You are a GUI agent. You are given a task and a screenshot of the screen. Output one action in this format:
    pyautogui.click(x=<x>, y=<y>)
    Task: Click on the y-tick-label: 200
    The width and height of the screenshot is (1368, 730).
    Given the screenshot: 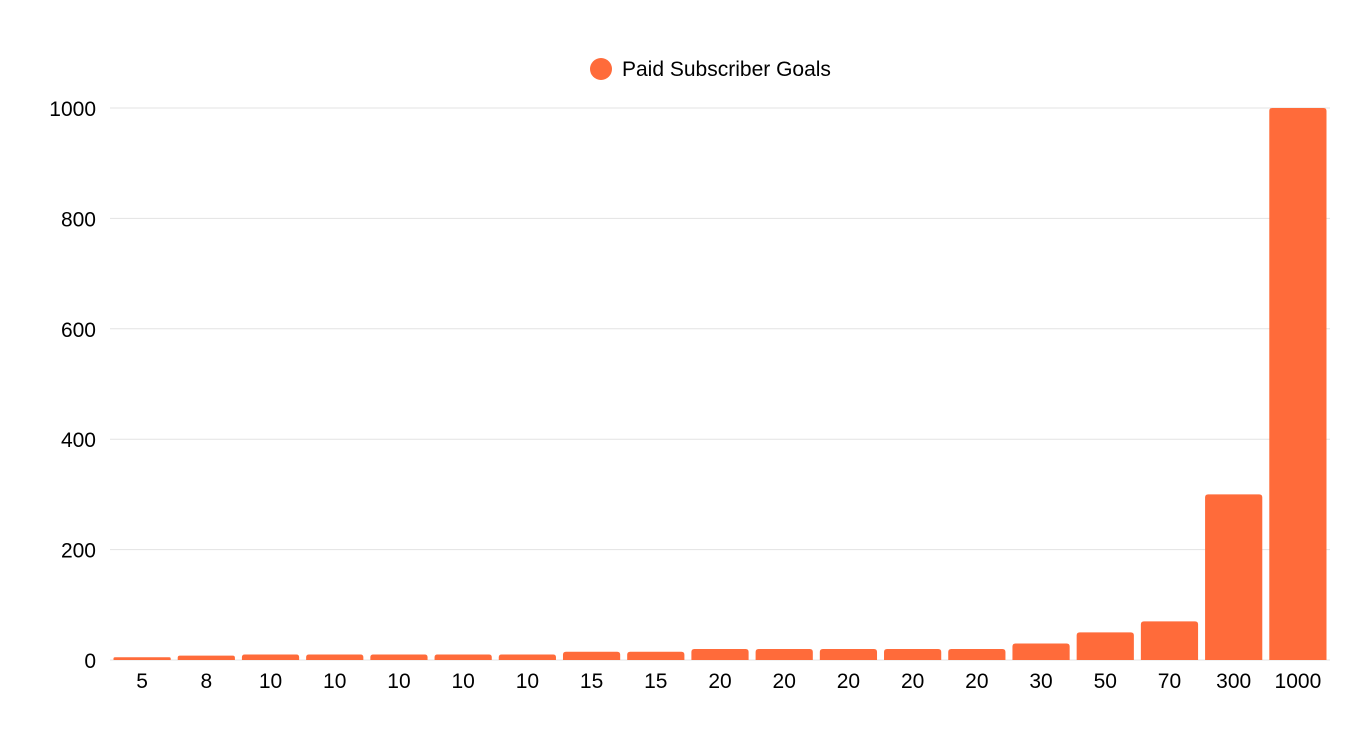 What is the action you would take?
    pyautogui.click(x=78, y=551)
    